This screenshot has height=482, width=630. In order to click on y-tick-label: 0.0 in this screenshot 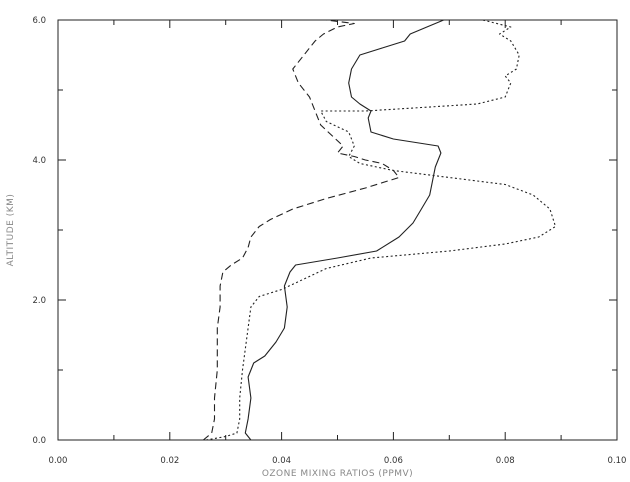, I will do `click(39, 441)`.